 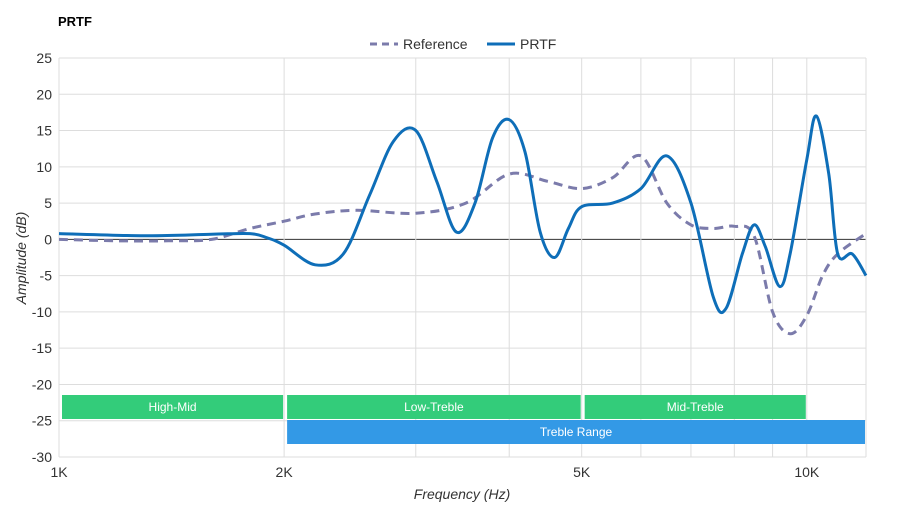 I want to click on y-tick-label: 25, so click(x=44, y=58).